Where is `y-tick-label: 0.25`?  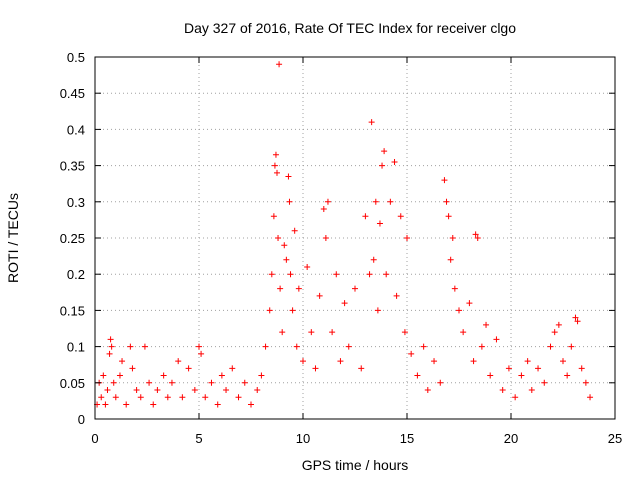
y-tick-label: 0.25 is located at coordinates (72, 238).